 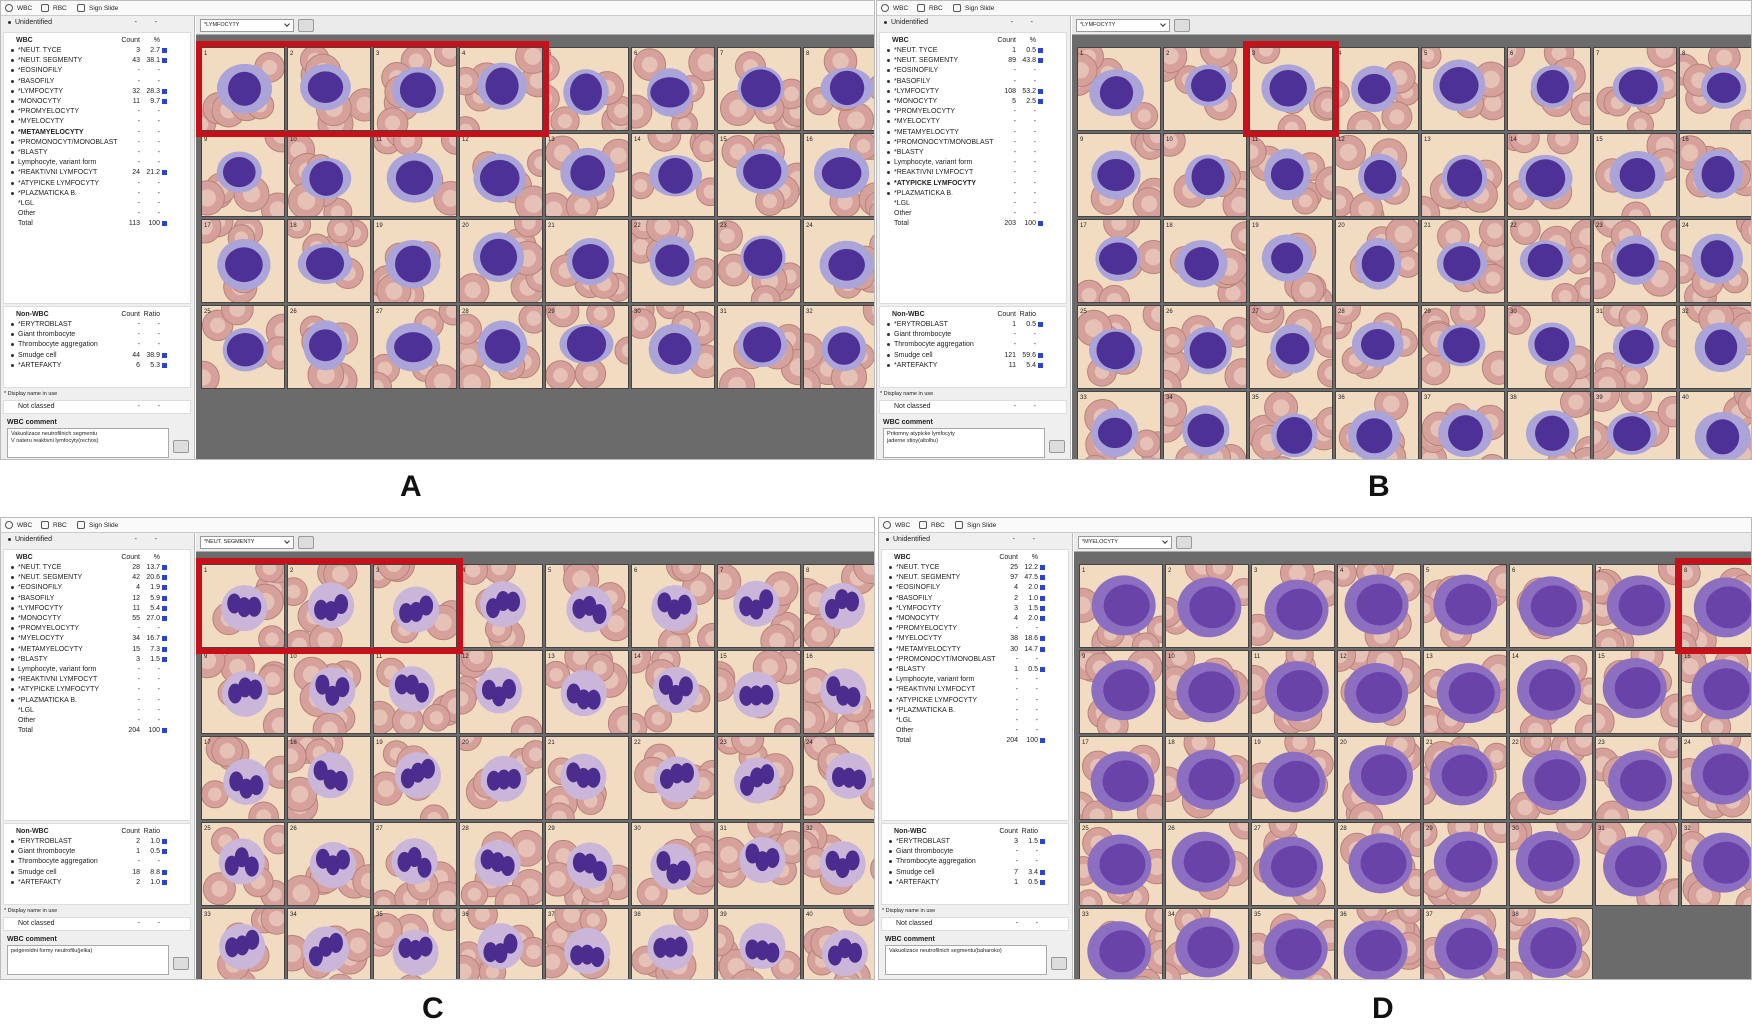 What do you see at coordinates (57, 669) in the screenshot?
I see `row-name: Lymphocyte, variant form` at bounding box center [57, 669].